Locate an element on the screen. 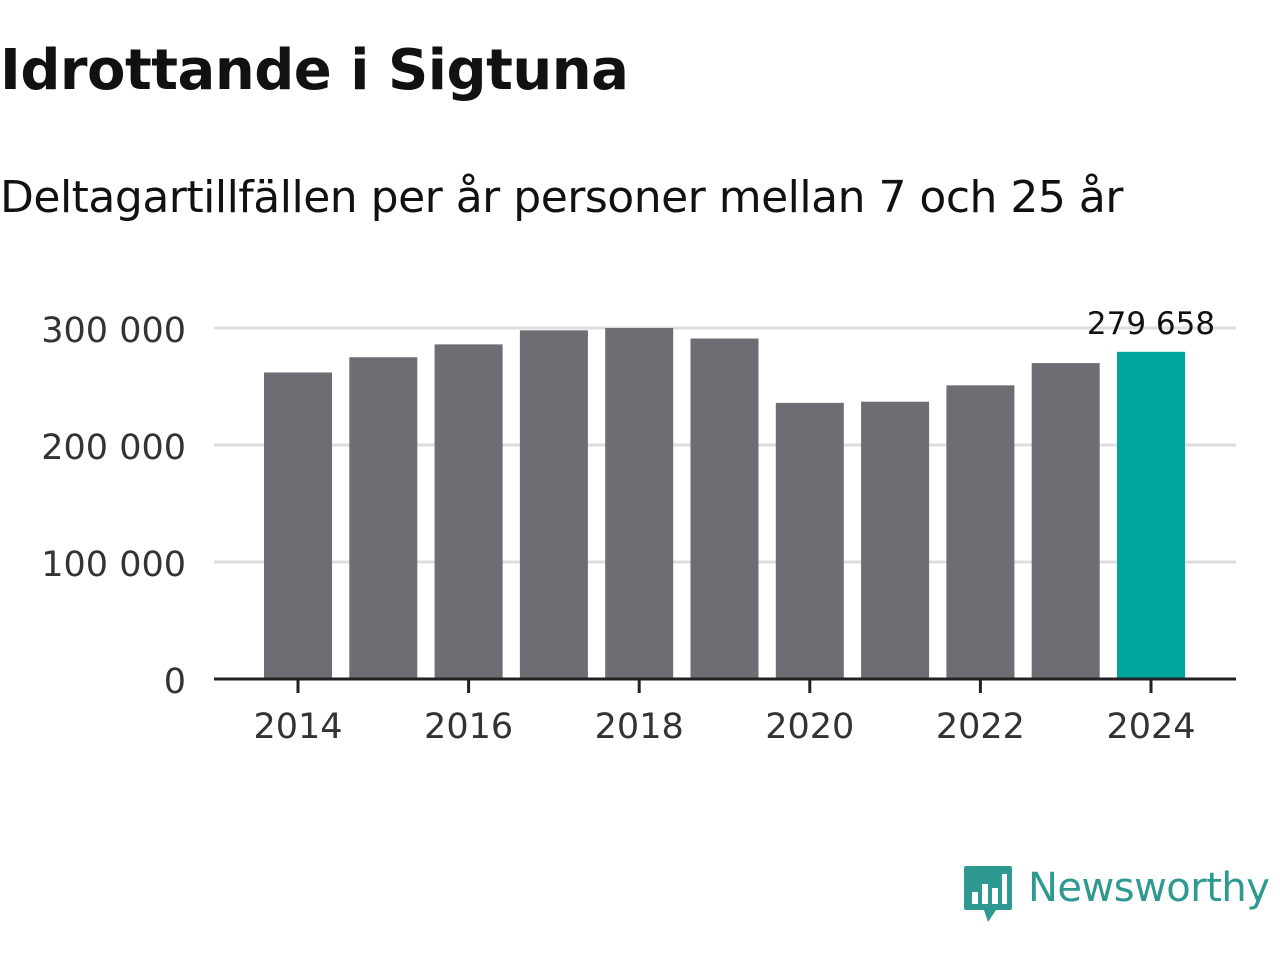 Image resolution: width=1280 pixels, height=960 pixels. x-tick-label: 2020 is located at coordinates (809, 727).